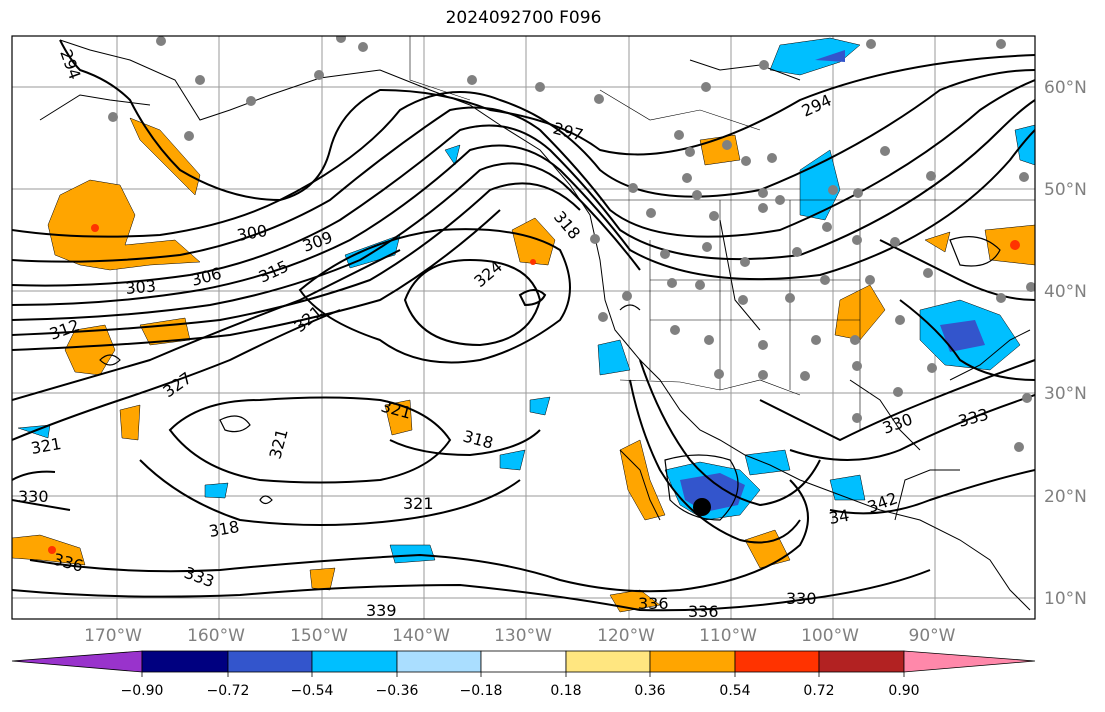 This screenshot has height=712, width=1105. I want to click on latitude-label: 10°N, so click(1065, 599).